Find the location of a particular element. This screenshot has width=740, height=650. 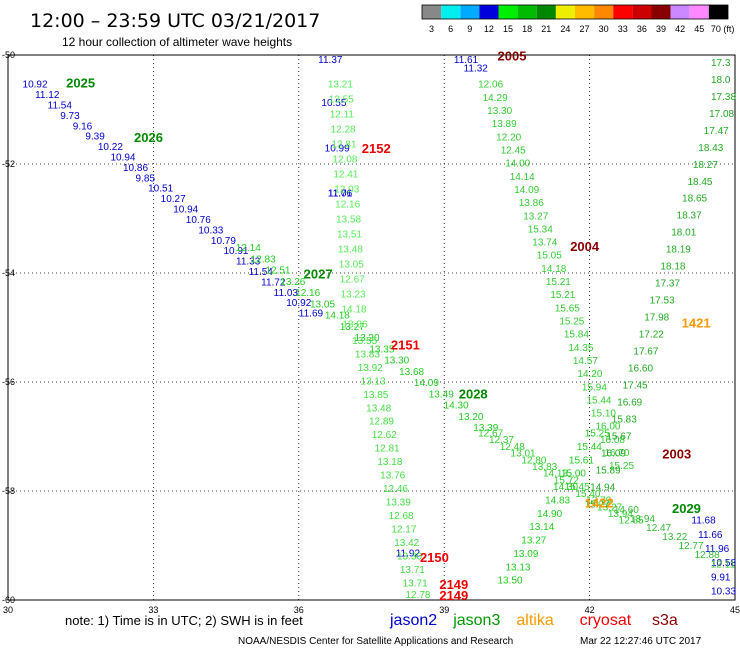

wave-height-value: 12.03 is located at coordinates (346, 190).